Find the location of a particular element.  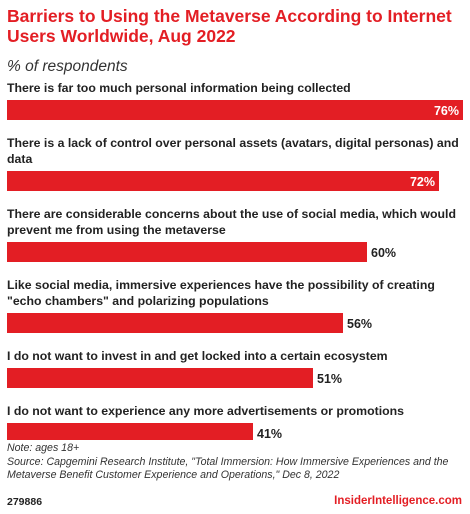

value-label: 60% is located at coordinates (383, 253).